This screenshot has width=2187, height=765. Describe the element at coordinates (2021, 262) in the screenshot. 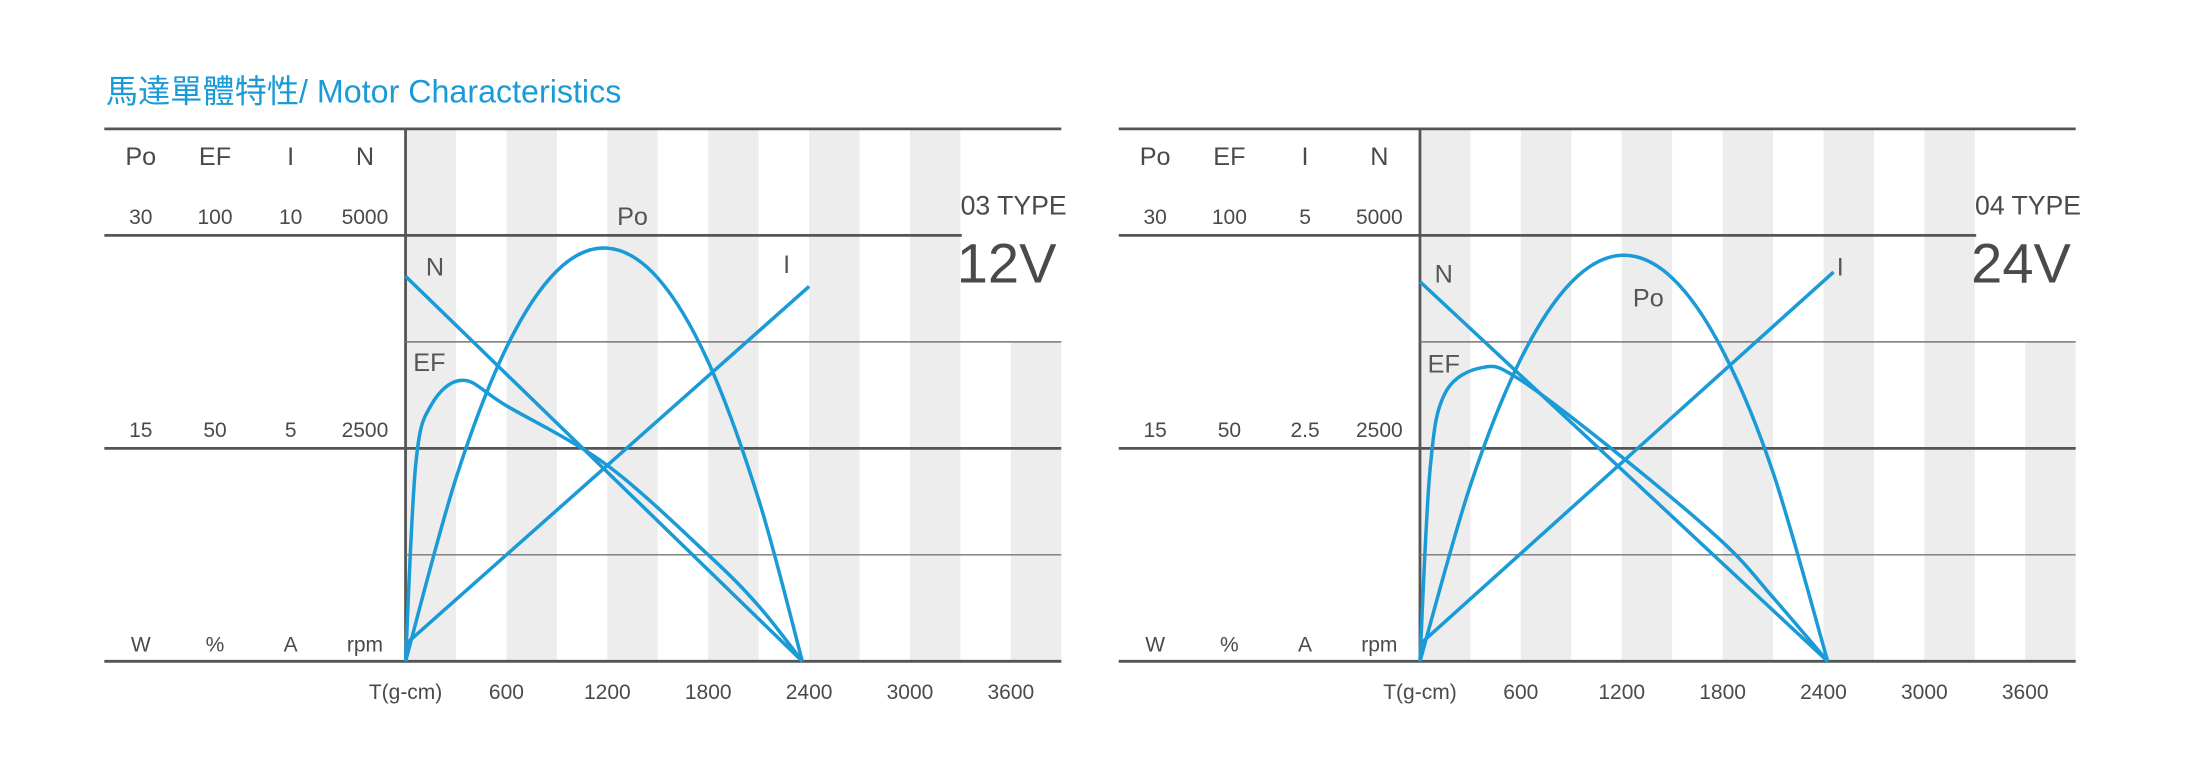

I see `voltage-label: 24V` at that location.